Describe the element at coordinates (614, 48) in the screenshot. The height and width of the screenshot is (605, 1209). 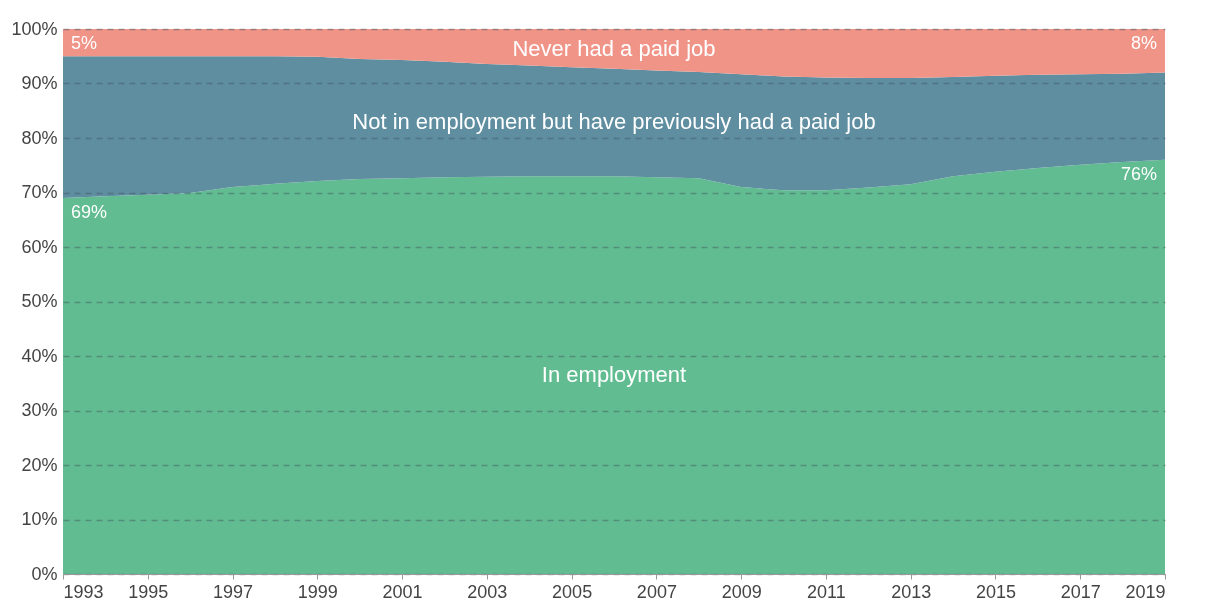
I see `series-label: Never had a paid job` at that location.